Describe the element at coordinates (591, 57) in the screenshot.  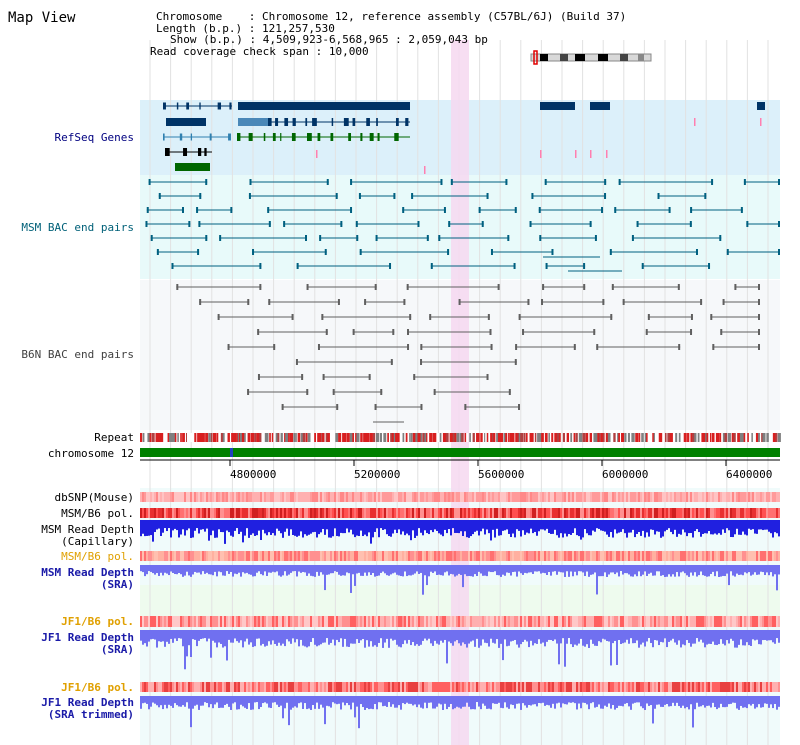
I see `chromosome-ideogram` at that location.